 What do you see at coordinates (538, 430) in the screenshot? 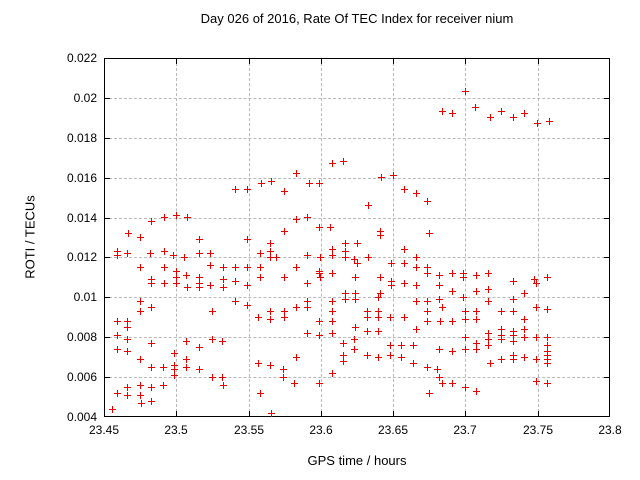
I see `x-tick-label: 23.75` at bounding box center [538, 430].